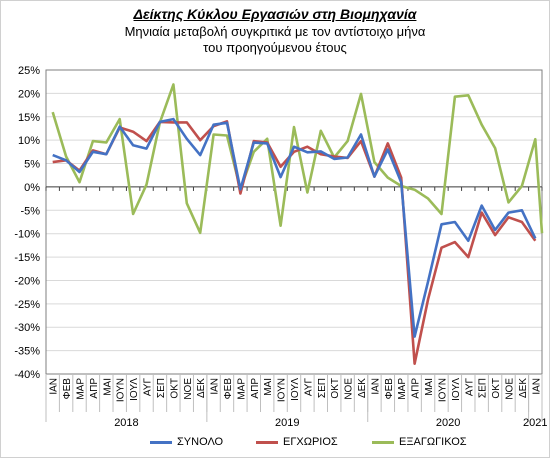 Image resolution: width=550 pixels, height=458 pixels. What do you see at coordinates (161, 442) in the screenshot?
I see `legend-swatch-total` at bounding box center [161, 442].